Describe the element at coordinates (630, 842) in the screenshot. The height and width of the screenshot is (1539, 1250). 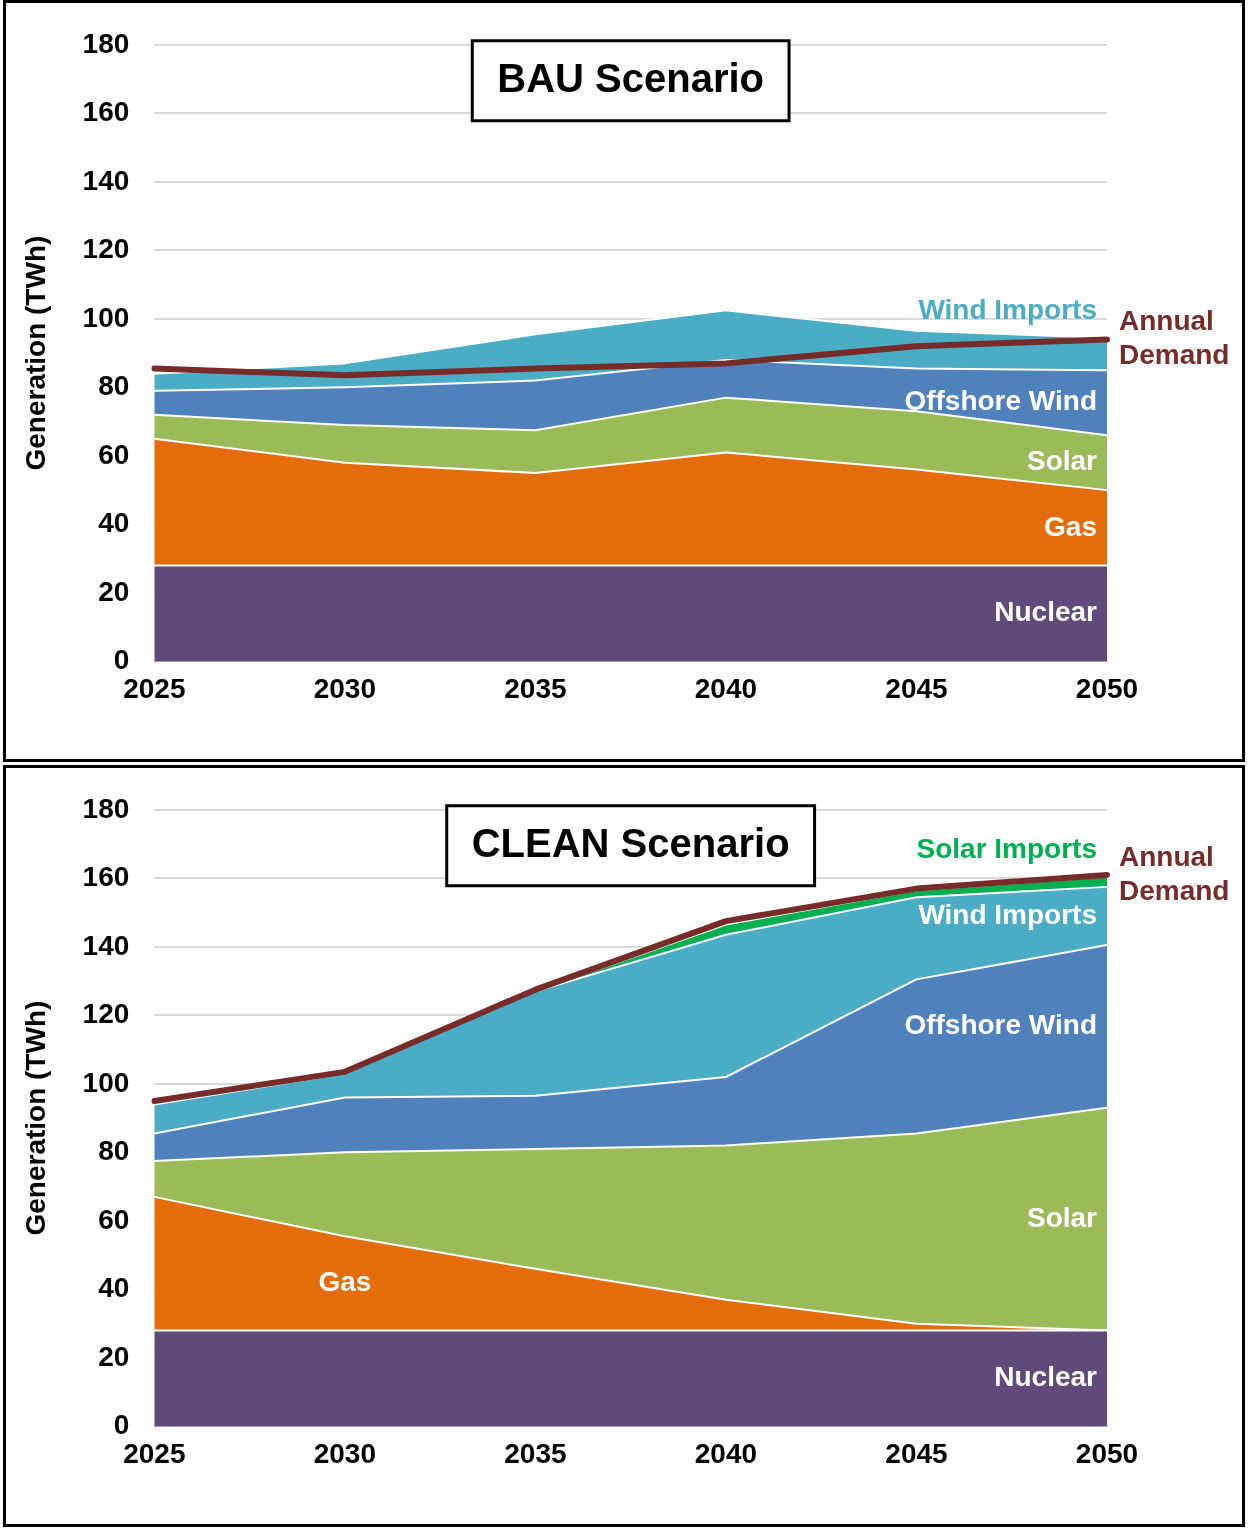
I see `chart-title: CLEAN Scenario` at that location.